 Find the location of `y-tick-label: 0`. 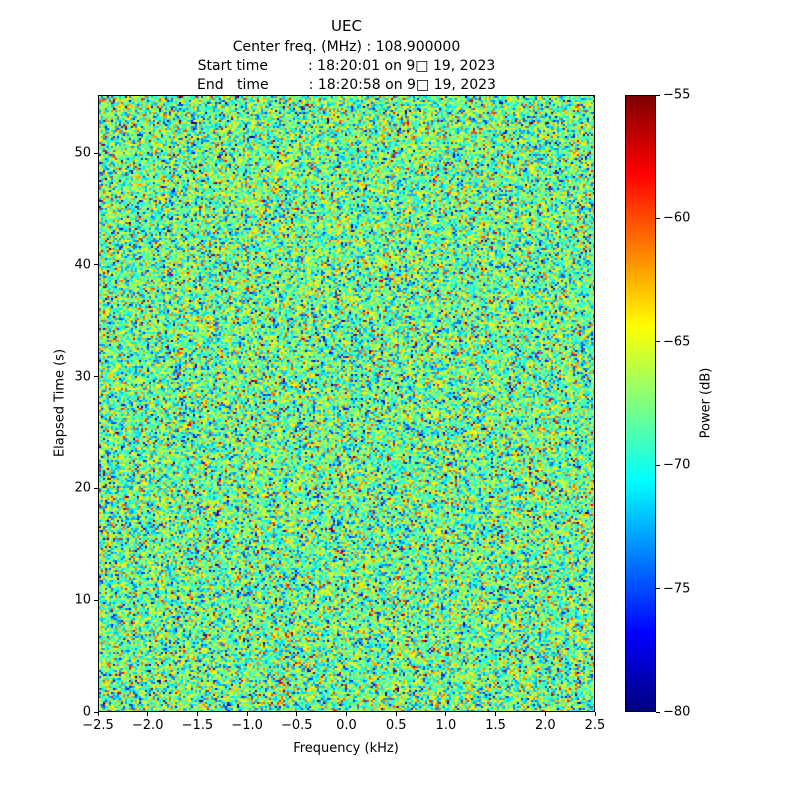

y-tick-label: 0 is located at coordinates (86, 712).